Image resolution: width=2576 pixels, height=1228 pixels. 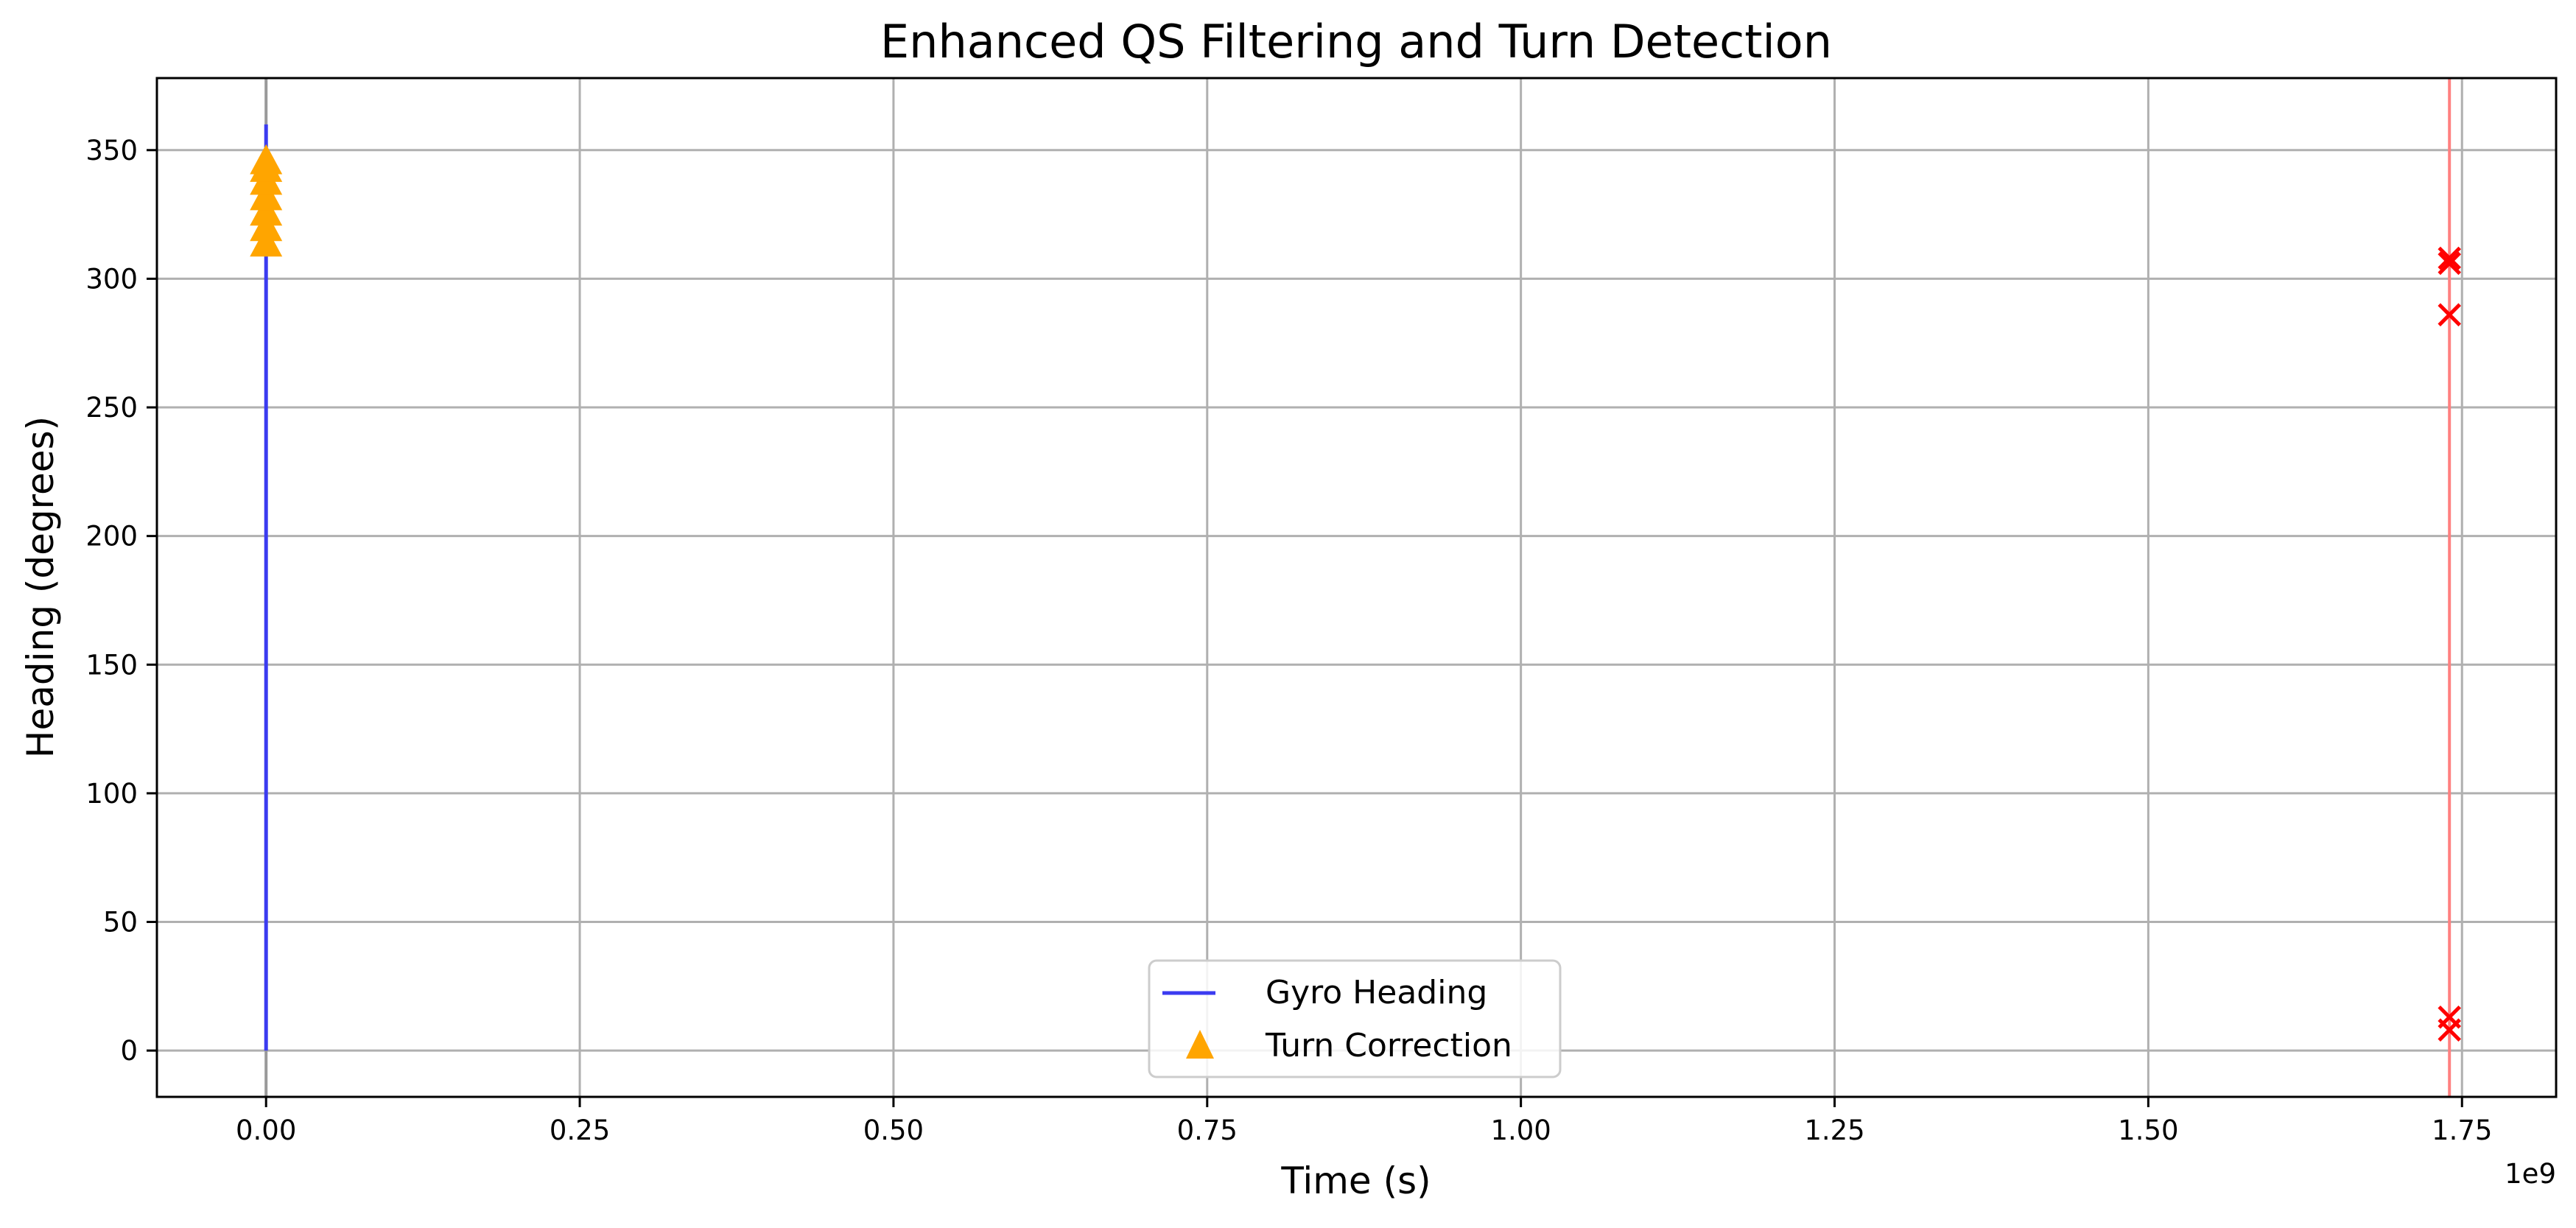 I want to click on x-tick-label: 1.75, so click(x=2462, y=1130).